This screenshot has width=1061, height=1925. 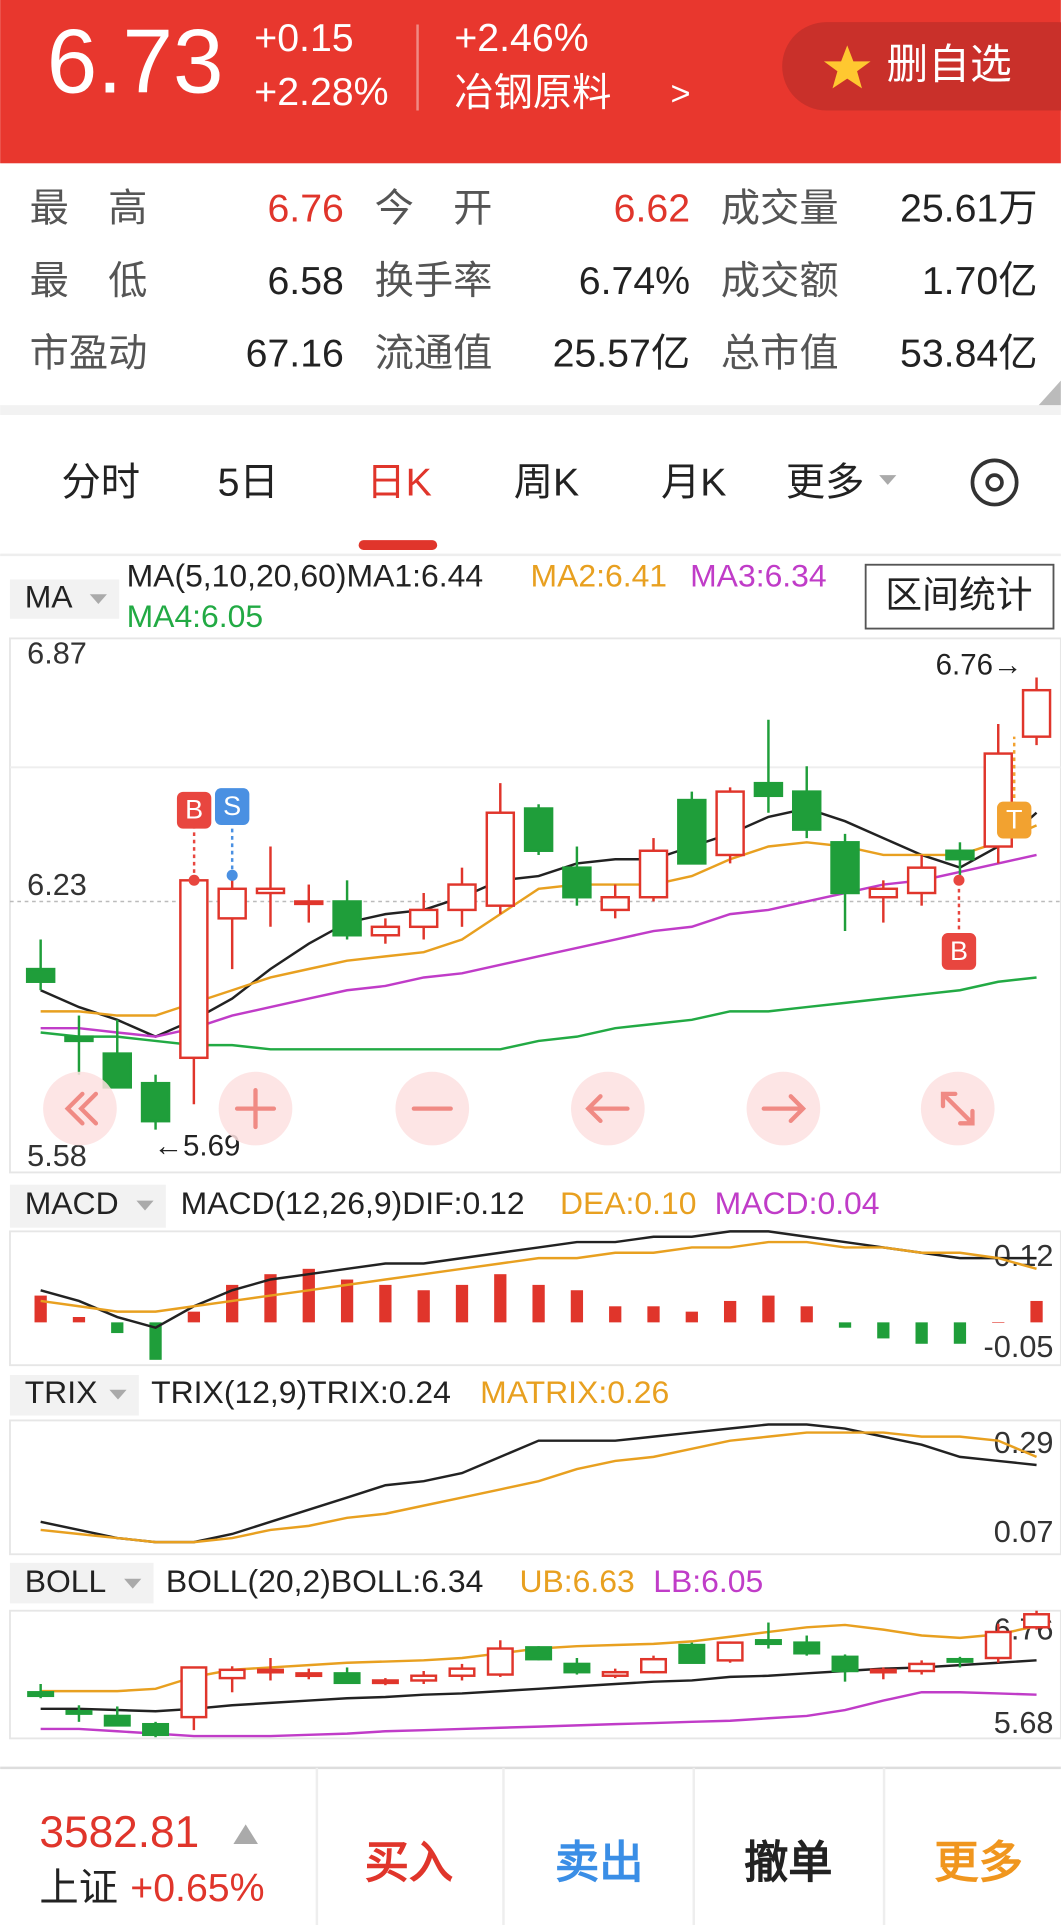 I want to click on legend-entry: UB:6.63, so click(x=576, y=1581).